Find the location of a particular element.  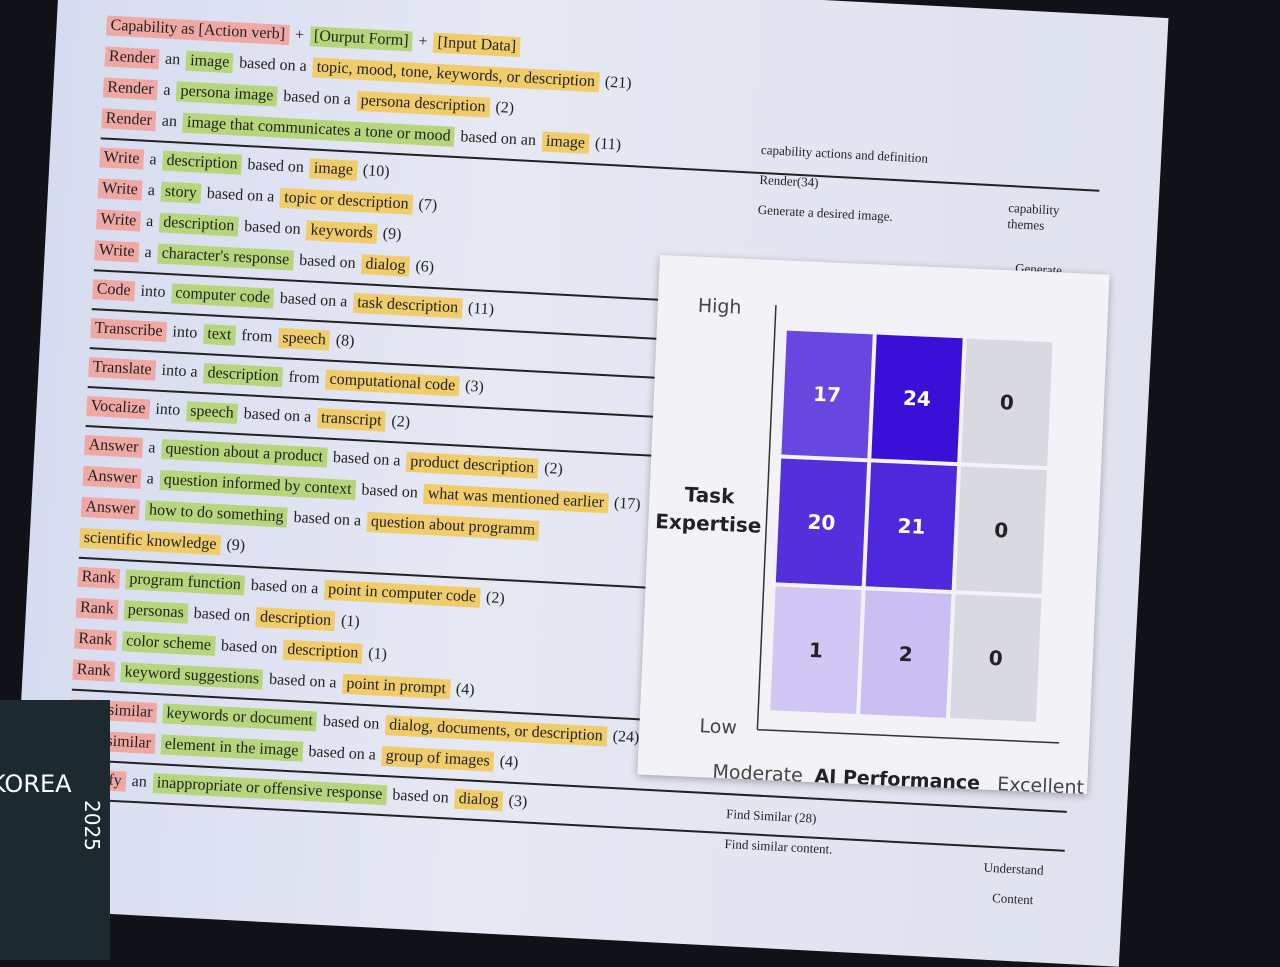

tag: [Input Data] is located at coordinates (477, 44).